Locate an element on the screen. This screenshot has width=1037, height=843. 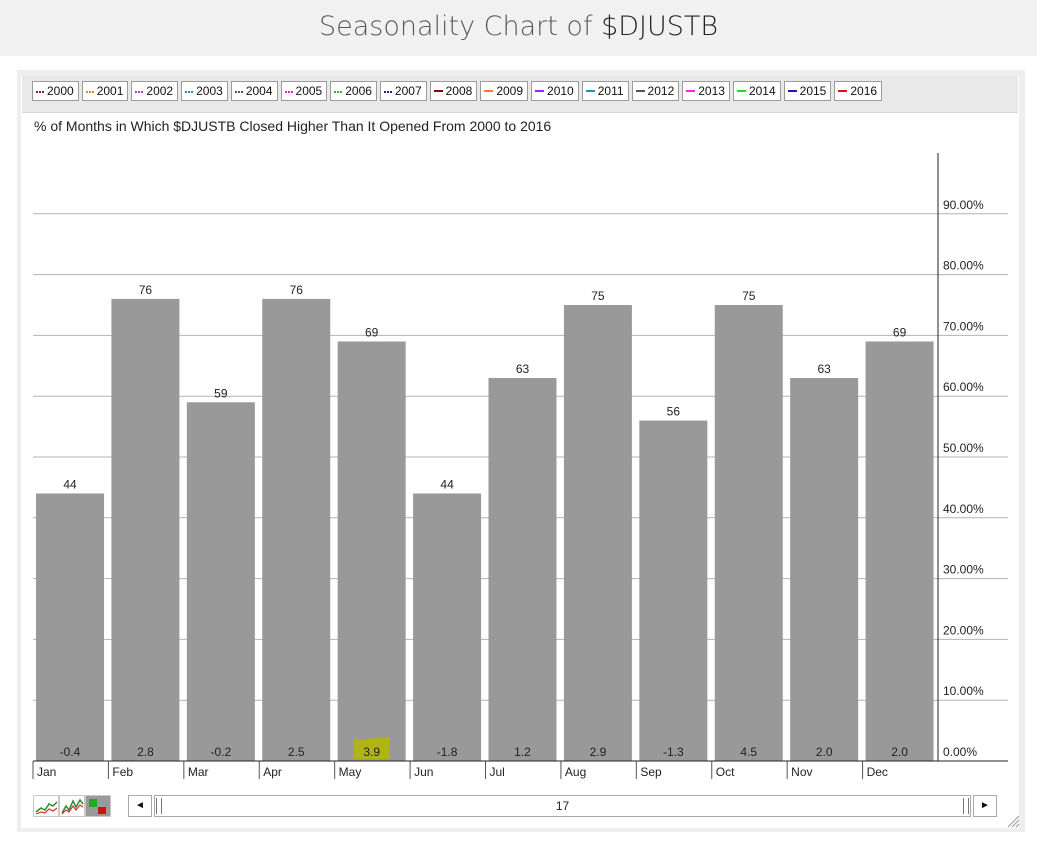
x-tick-label: Mar is located at coordinates (198, 772).